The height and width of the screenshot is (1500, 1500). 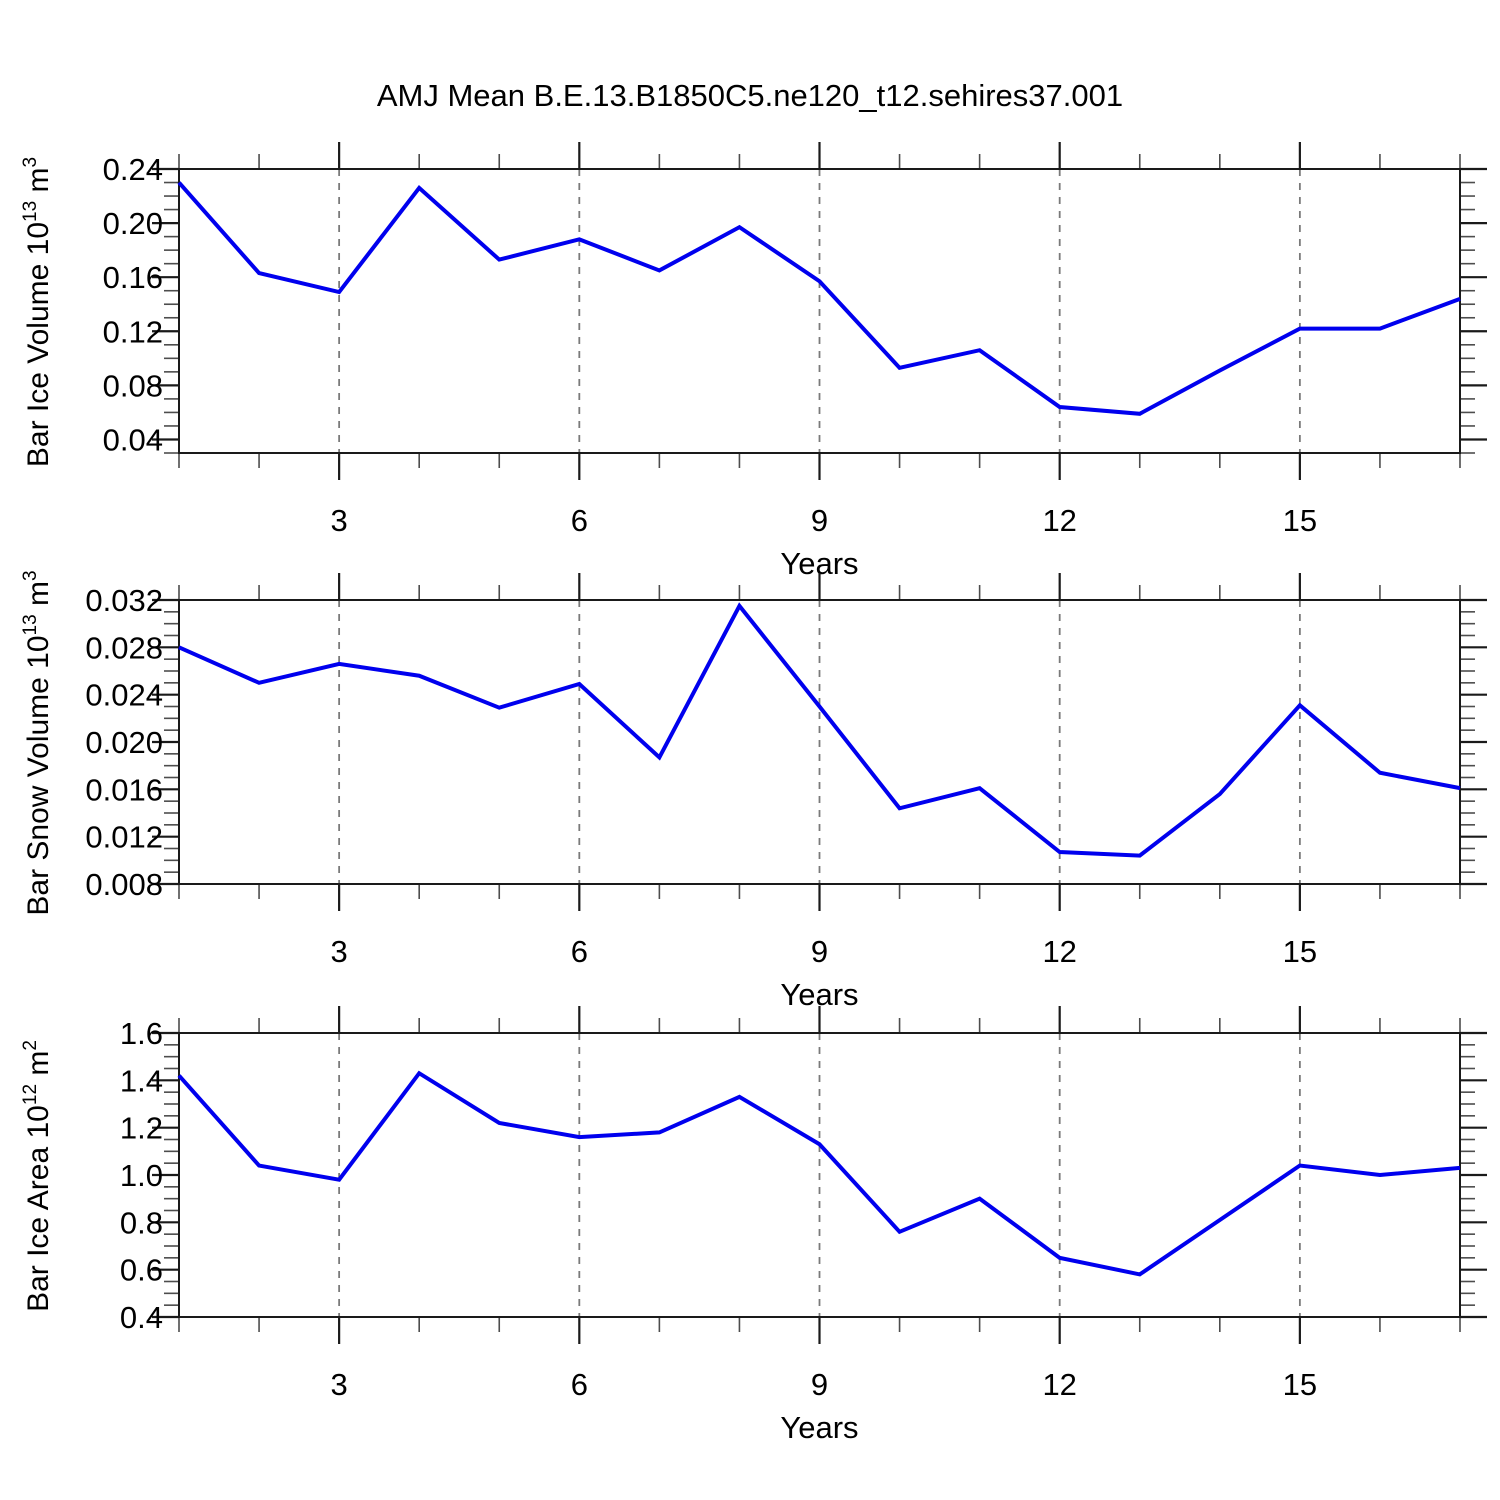 I want to click on y-tick-label: 0.4, so click(x=141, y=1317).